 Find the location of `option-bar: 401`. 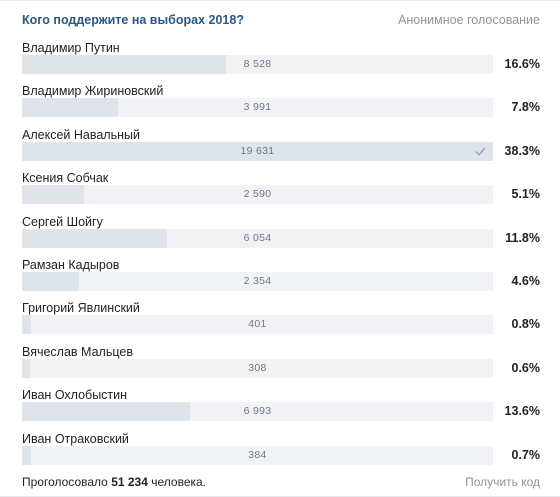

option-bar: 401 is located at coordinates (257, 325).